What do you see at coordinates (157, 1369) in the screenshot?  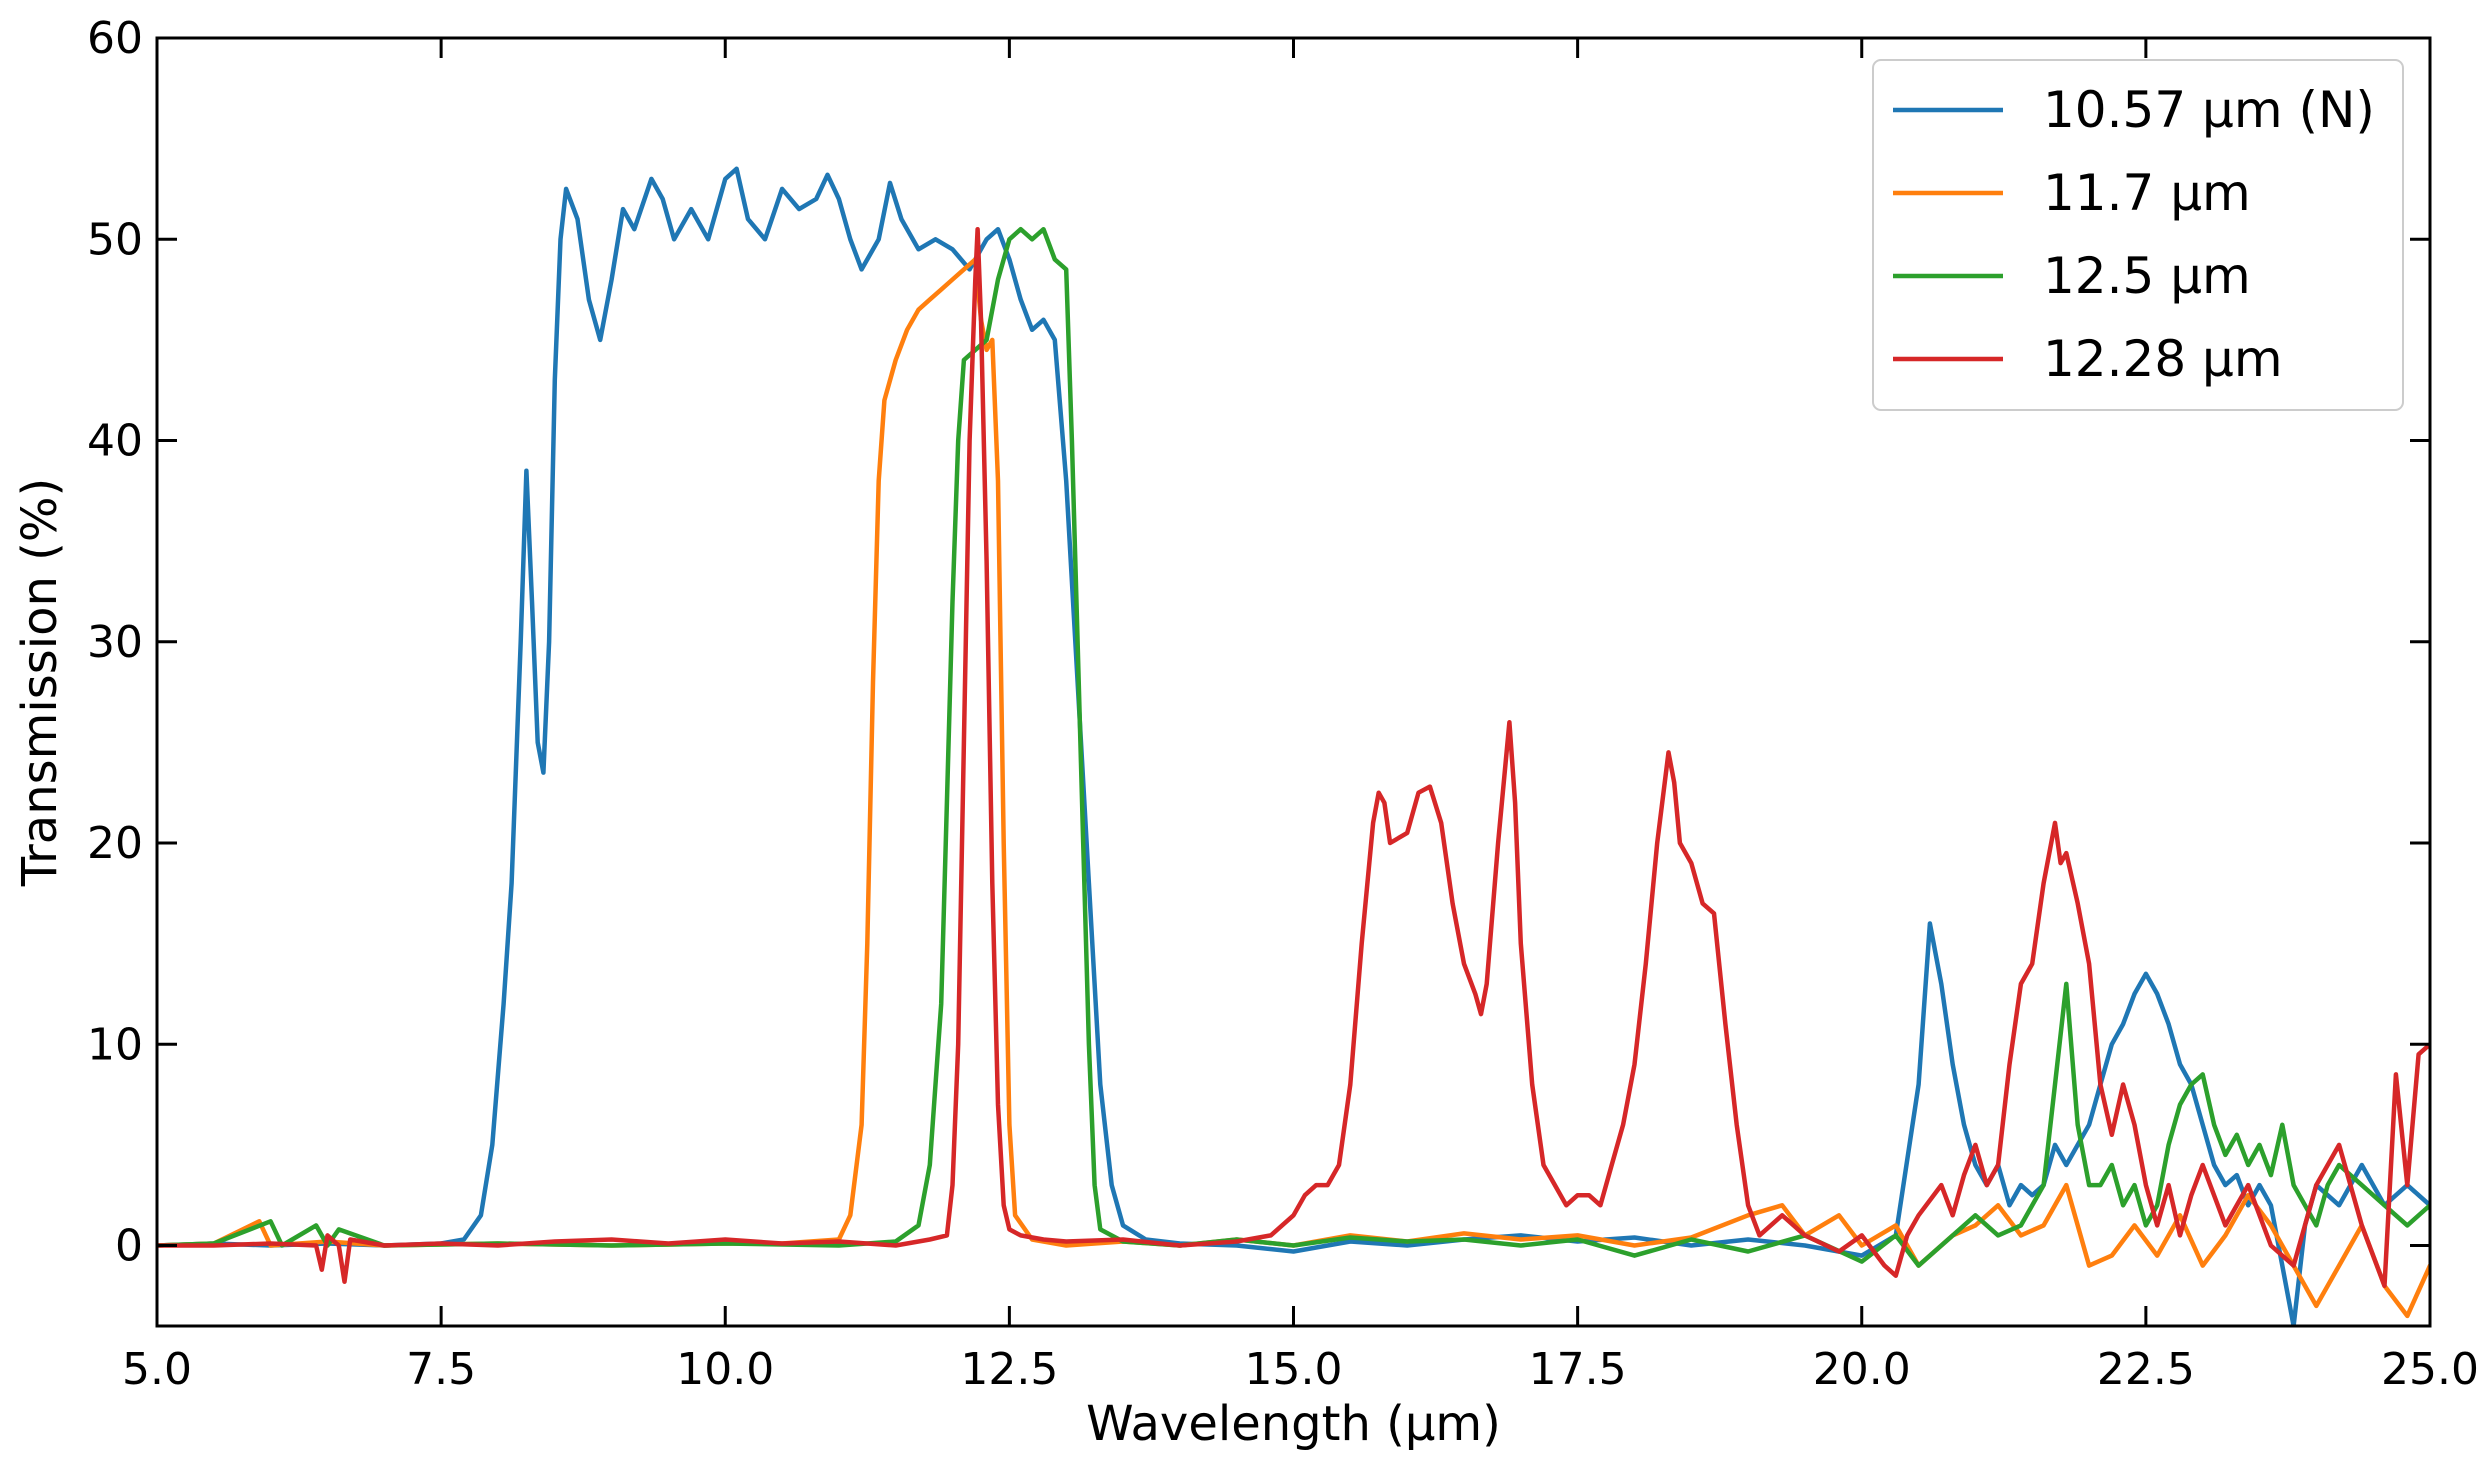 I see `x-tick-label: 5.0` at bounding box center [157, 1369].